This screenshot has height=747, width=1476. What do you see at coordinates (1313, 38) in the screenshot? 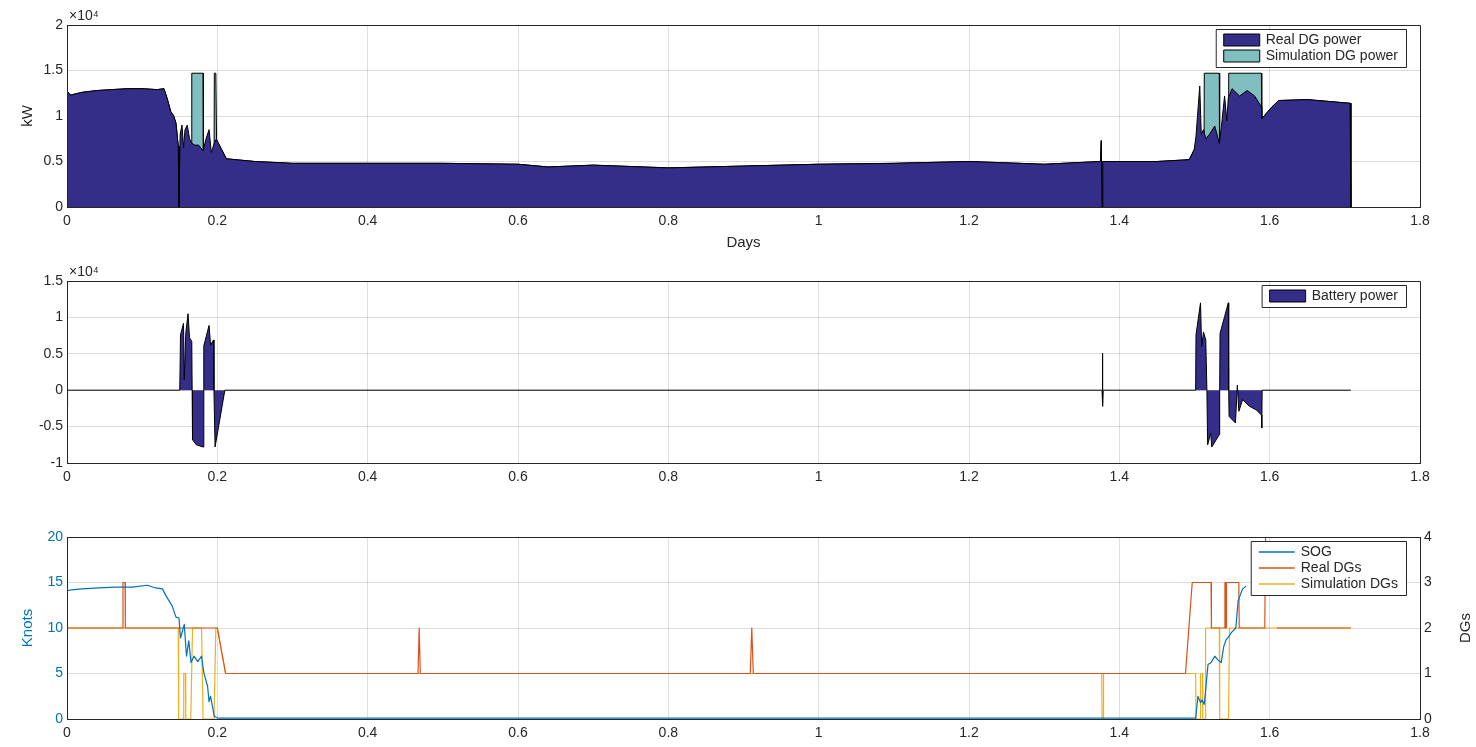
I see `legend-label: Real DG power` at bounding box center [1313, 38].